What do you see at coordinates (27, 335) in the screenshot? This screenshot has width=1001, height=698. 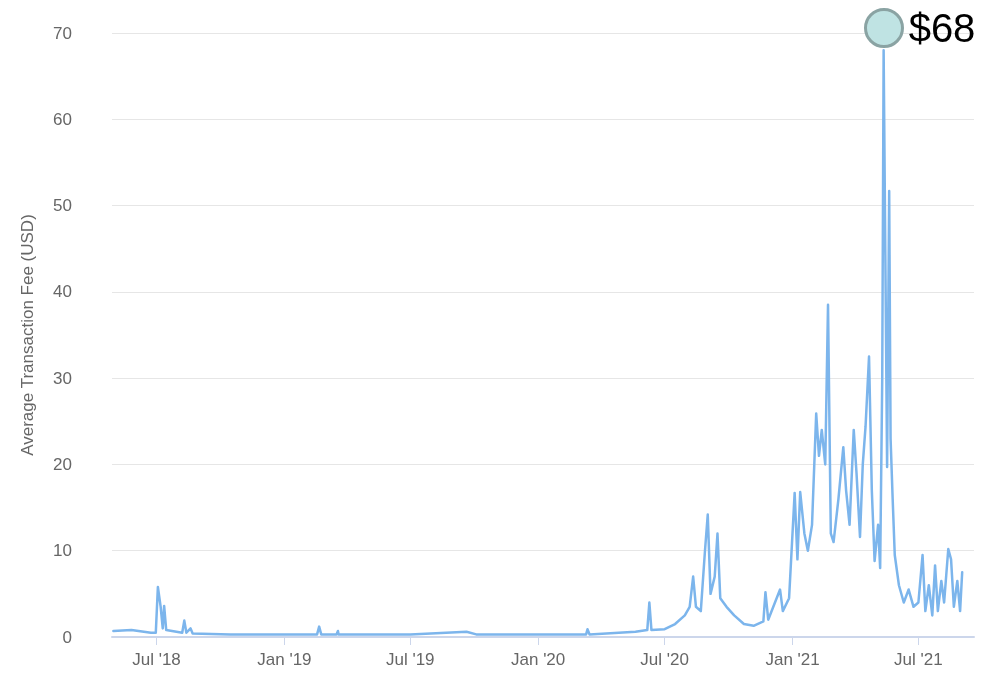 I see `y-axis-title: Average Transaction Fee (USD)` at bounding box center [27, 335].